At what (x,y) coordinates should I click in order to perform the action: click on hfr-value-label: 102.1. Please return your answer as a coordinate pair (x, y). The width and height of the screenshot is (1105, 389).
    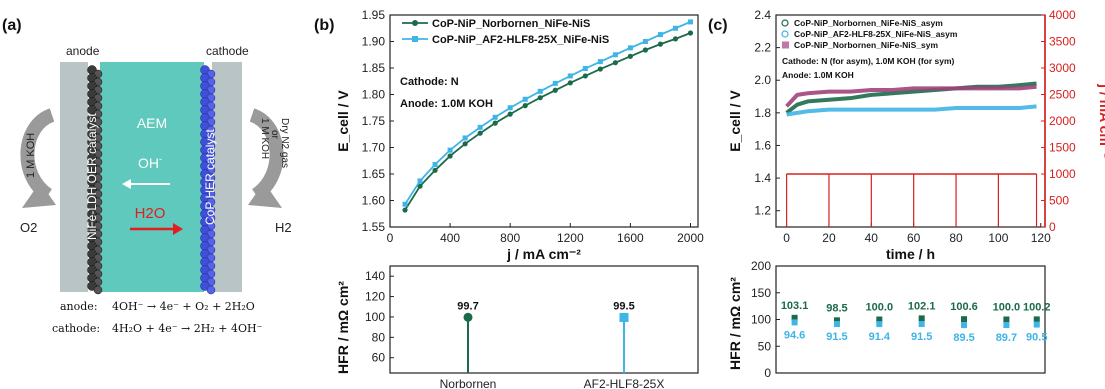
    Looking at the image, I should click on (922, 306).